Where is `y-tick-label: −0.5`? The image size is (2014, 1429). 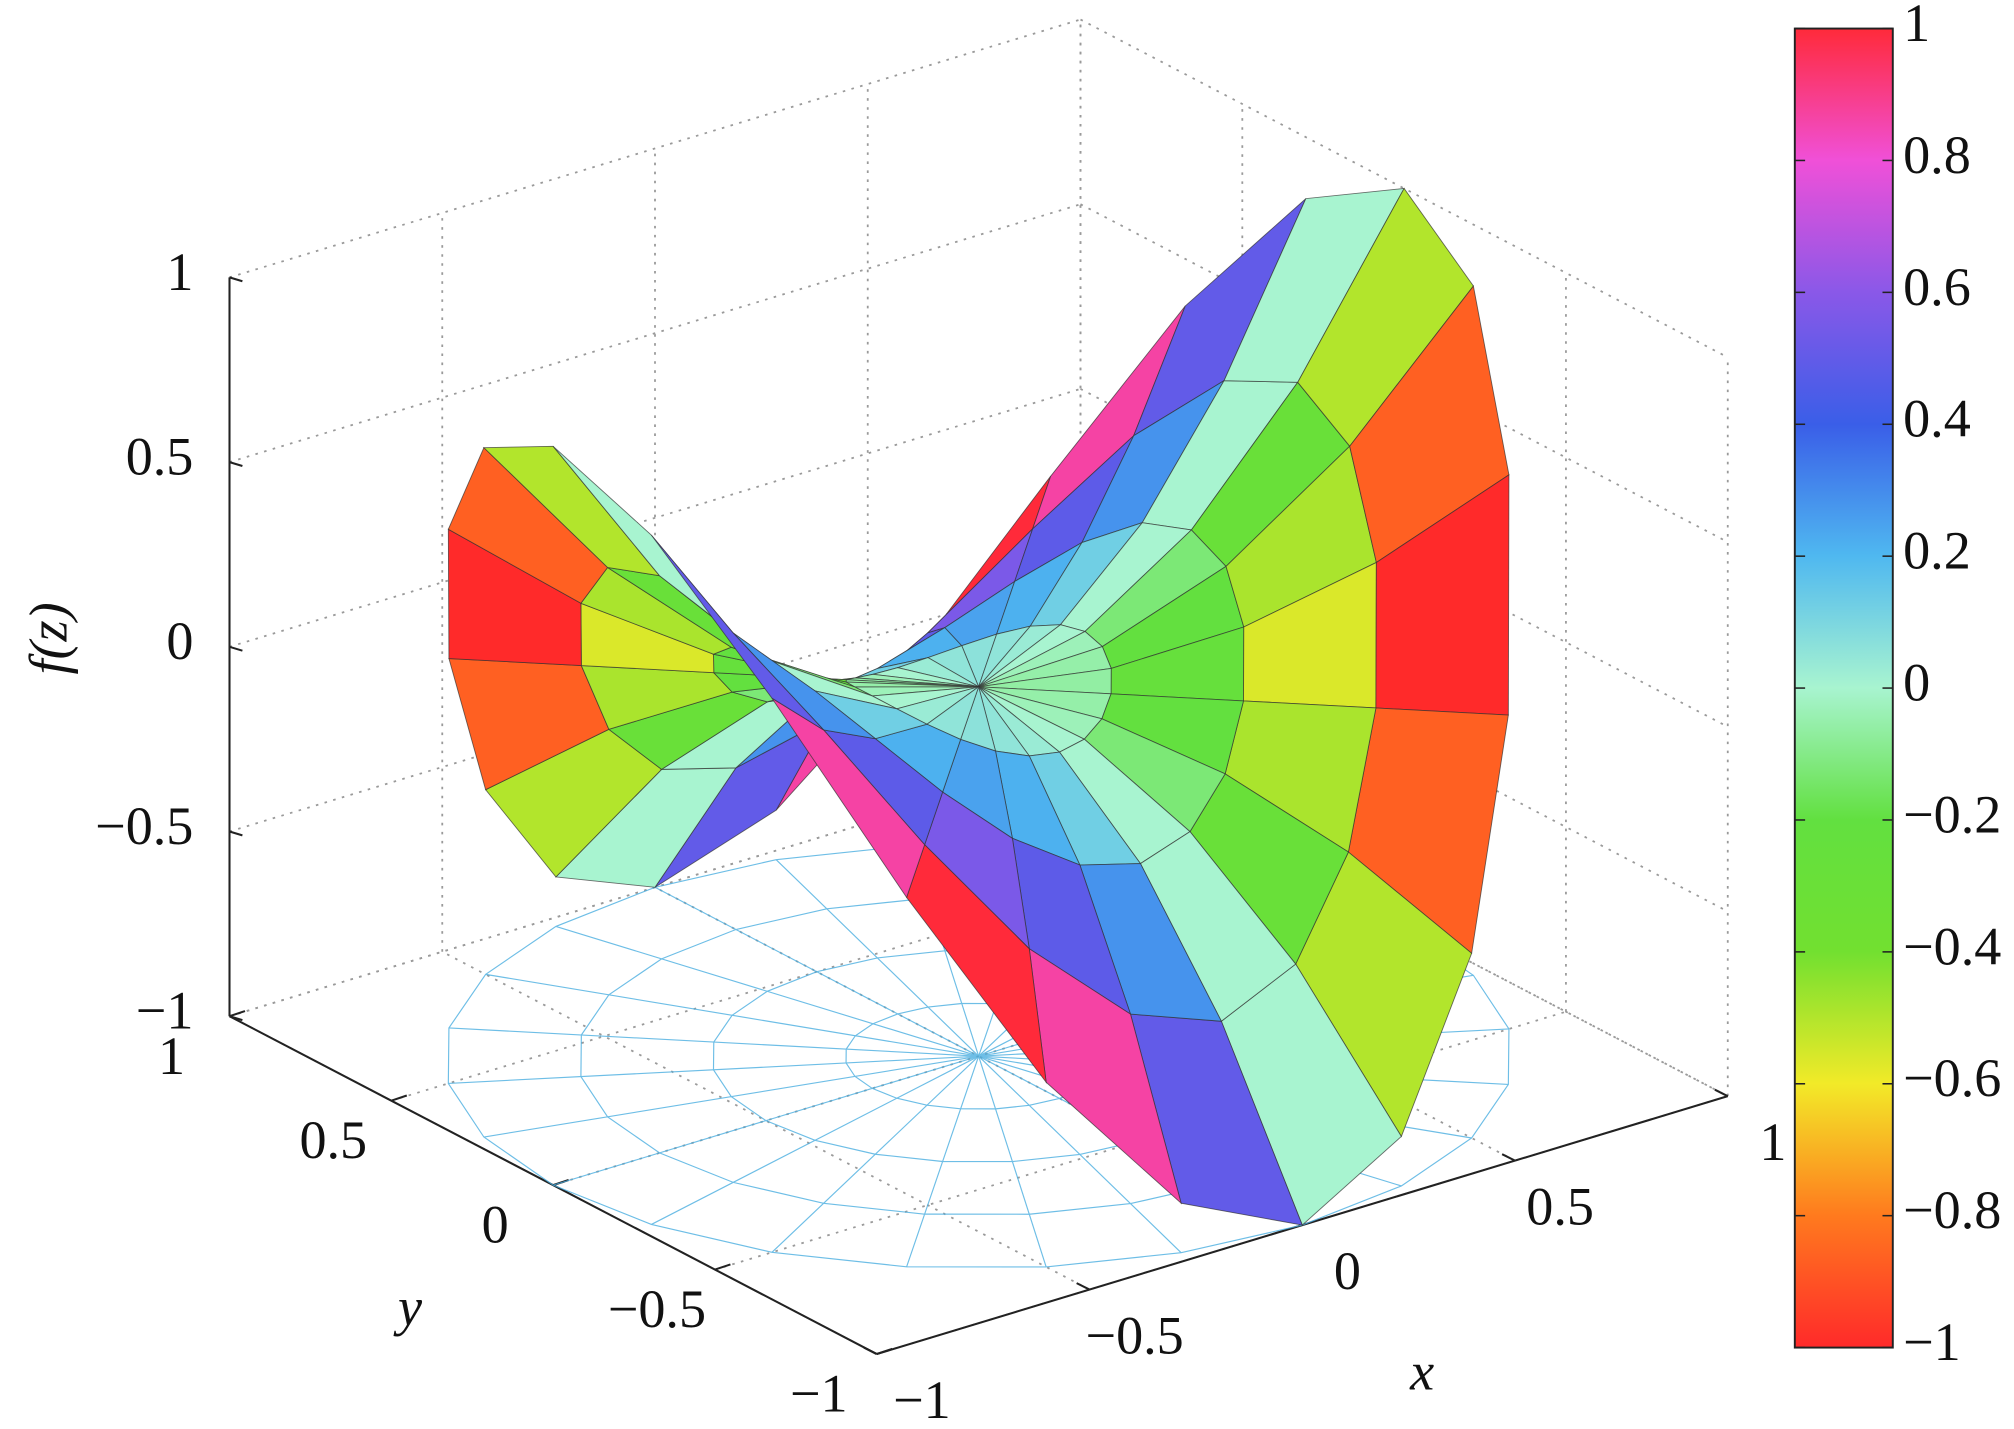 y-tick-label: −0.5 is located at coordinates (657, 1309).